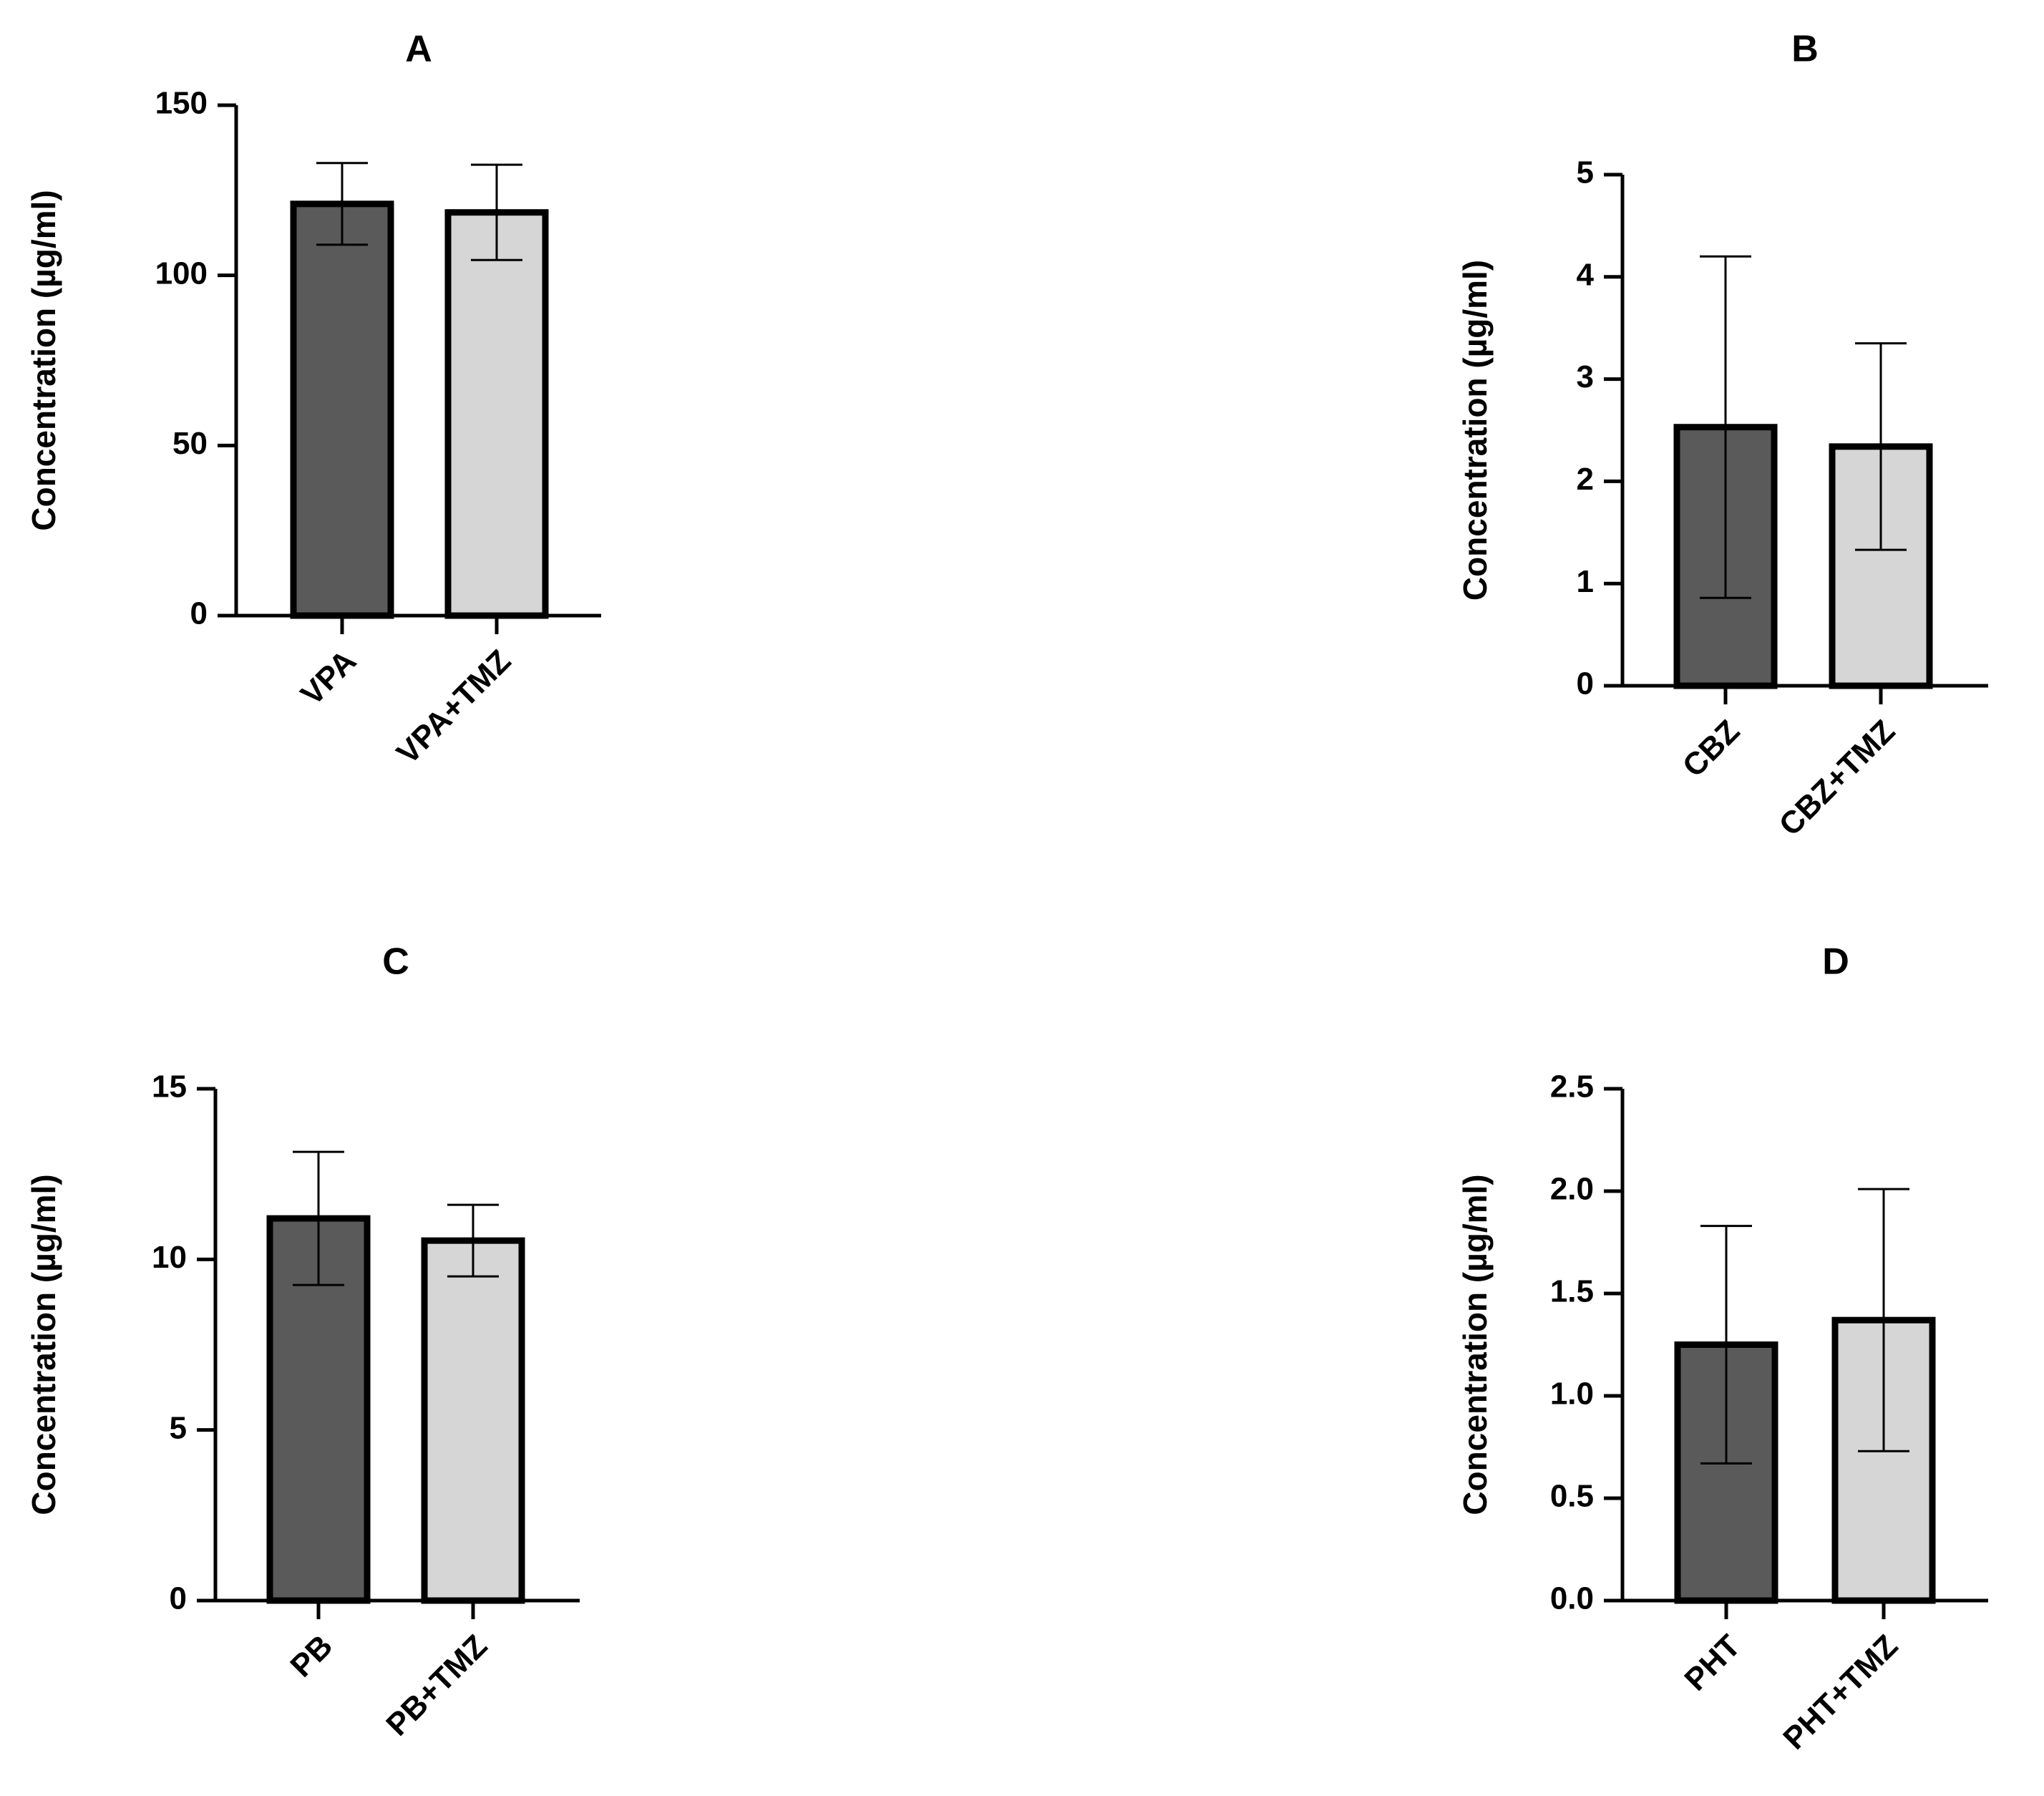  What do you see at coordinates (43, 1344) in the screenshot?
I see `panel-c-y-axis-label: Concentration (µg/ml)` at bounding box center [43, 1344].